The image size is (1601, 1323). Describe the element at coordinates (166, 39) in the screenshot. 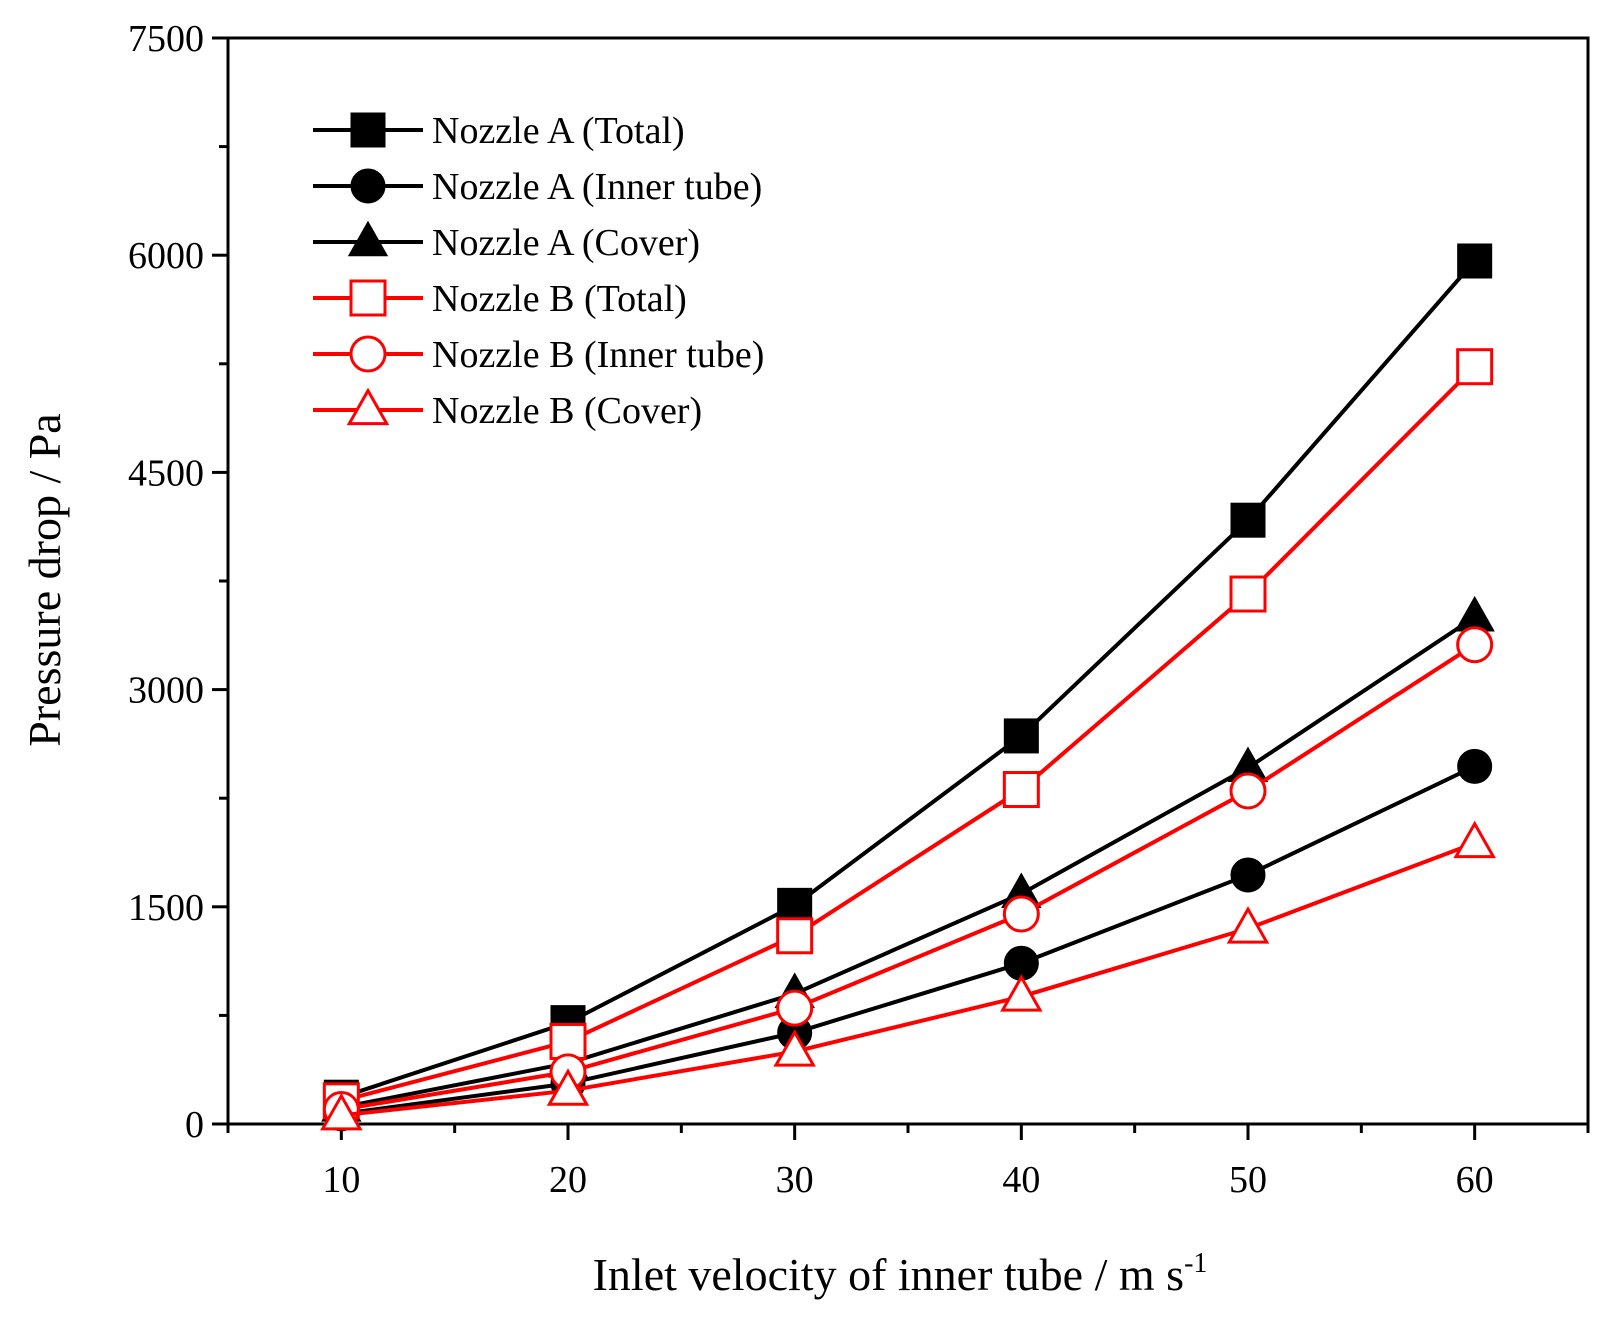

I see `y-tick-label: 7500` at that location.